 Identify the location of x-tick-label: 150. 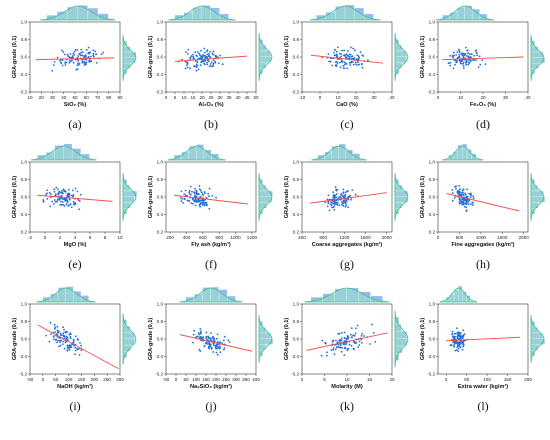
(82, 379).